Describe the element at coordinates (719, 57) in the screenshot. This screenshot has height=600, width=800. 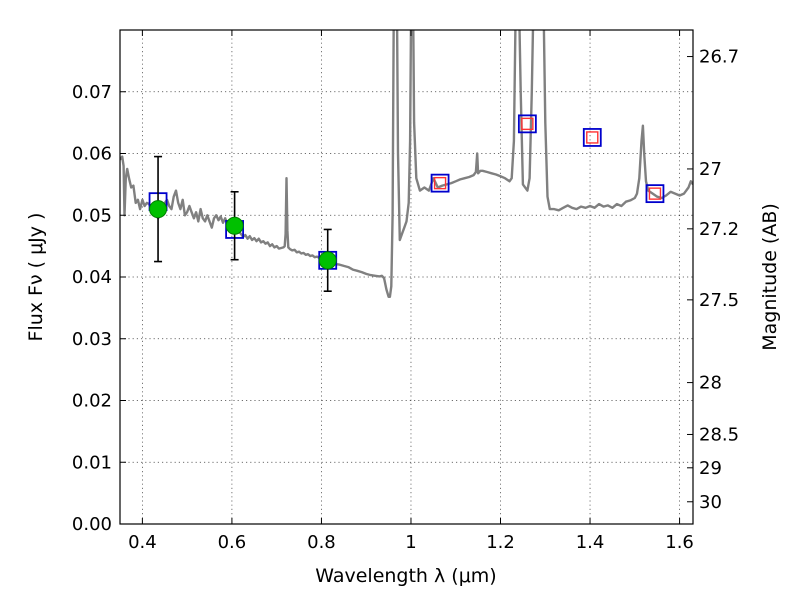
I see `right-tick-label: 26.7` at that location.